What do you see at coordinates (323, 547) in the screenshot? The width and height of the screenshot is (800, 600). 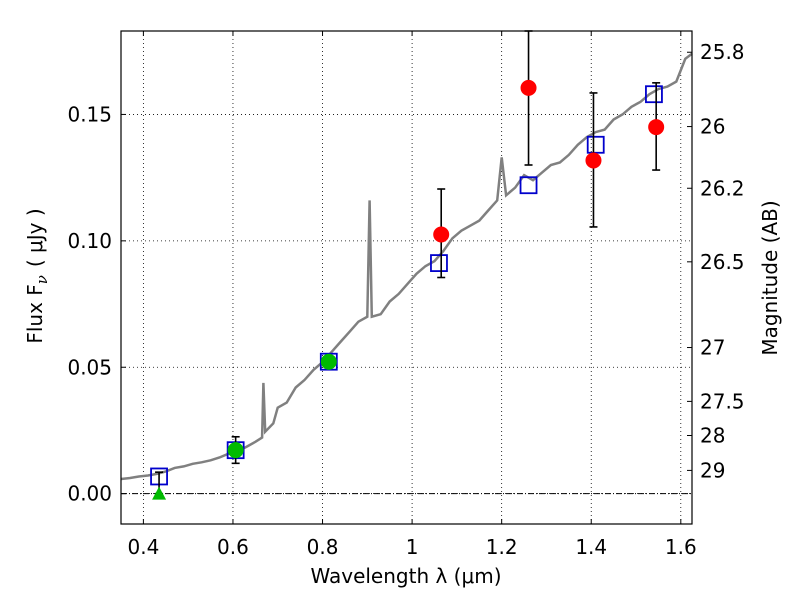 I see `x-tick-label: 0.8` at bounding box center [323, 547].